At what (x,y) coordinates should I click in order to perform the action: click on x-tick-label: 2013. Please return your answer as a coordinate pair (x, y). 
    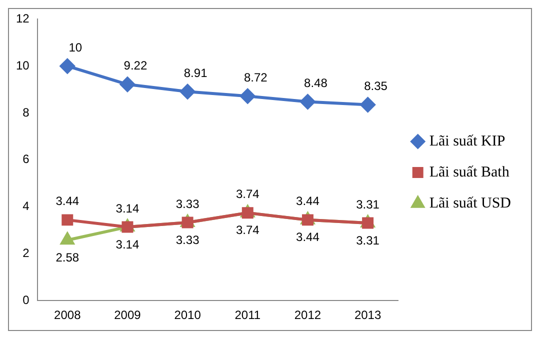
    Looking at the image, I should click on (368, 315).